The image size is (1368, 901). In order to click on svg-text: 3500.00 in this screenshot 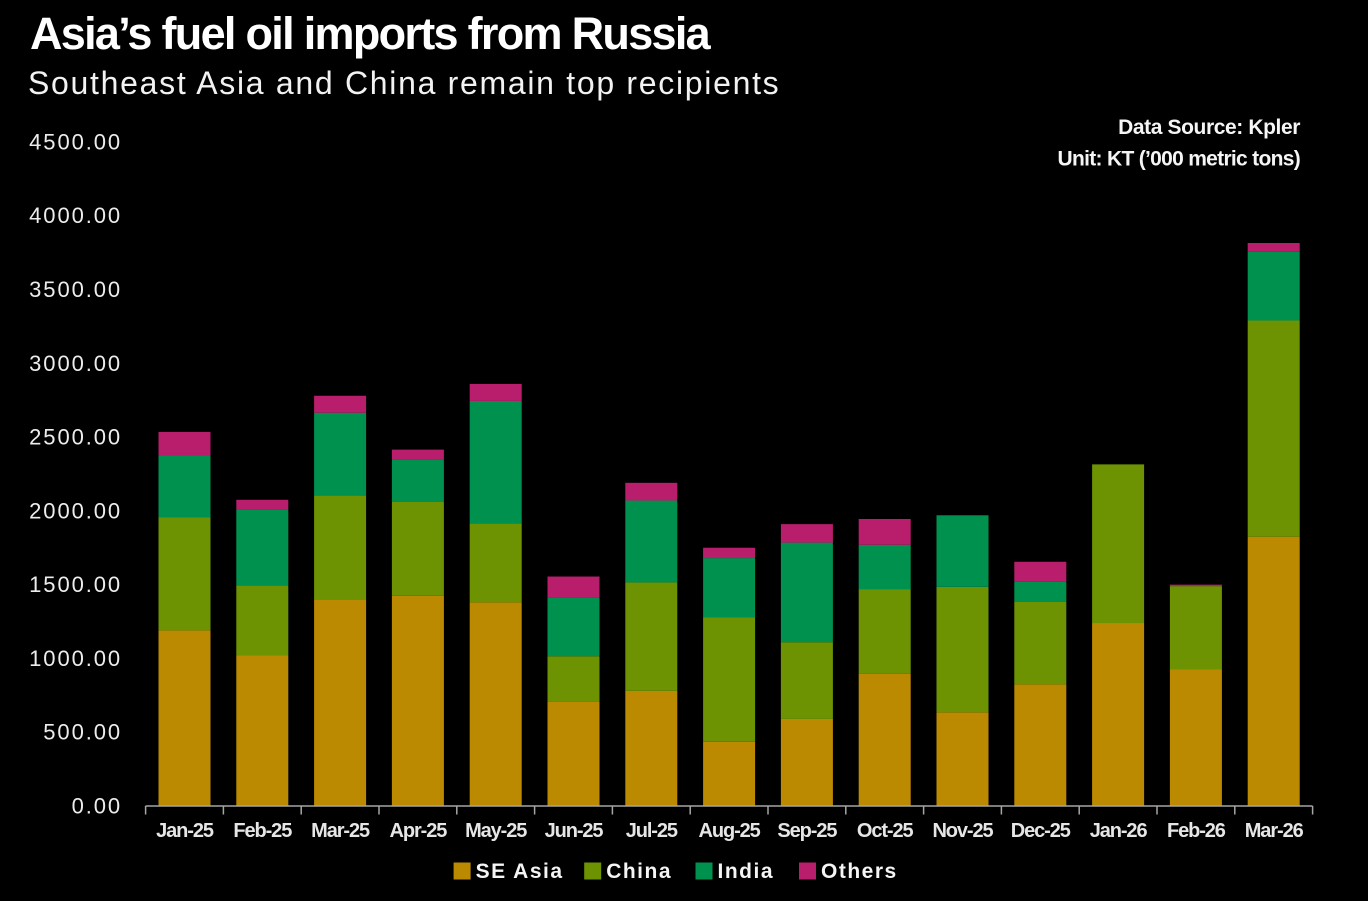, I will do `click(75, 289)`.